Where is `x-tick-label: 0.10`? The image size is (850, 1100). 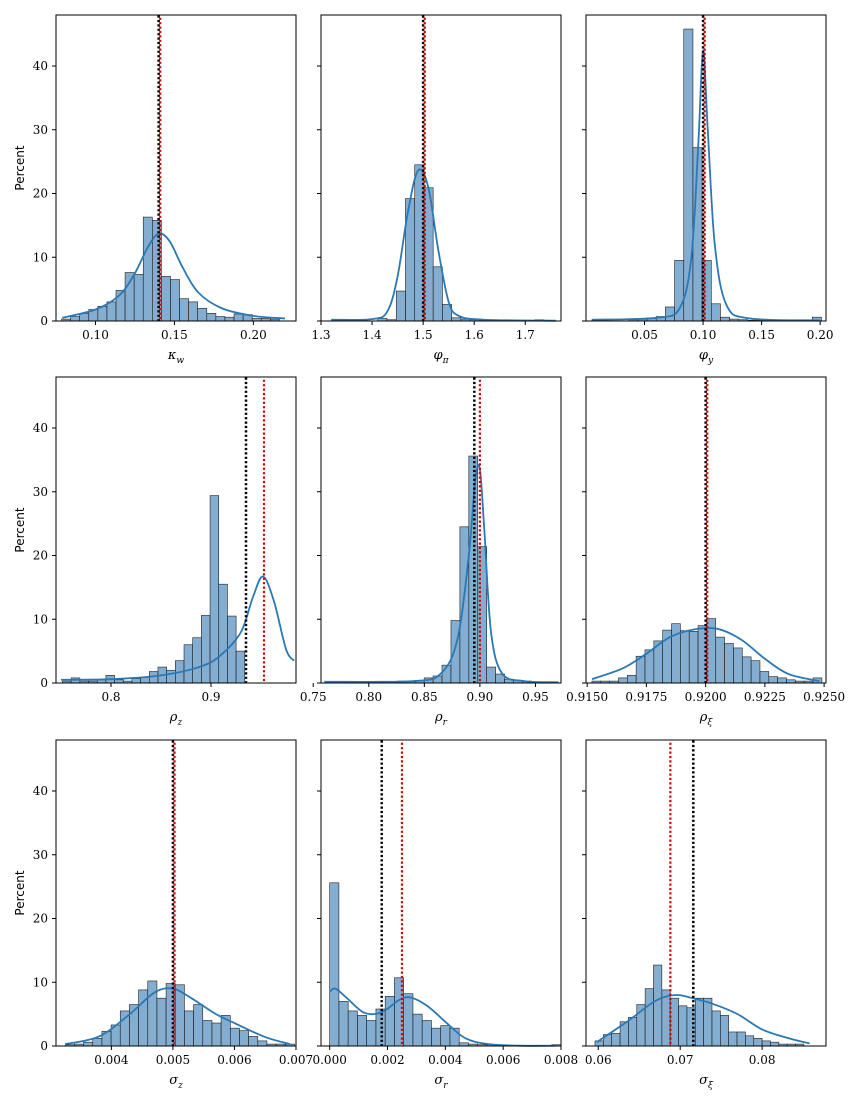 x-tick-label: 0.10 is located at coordinates (703, 335).